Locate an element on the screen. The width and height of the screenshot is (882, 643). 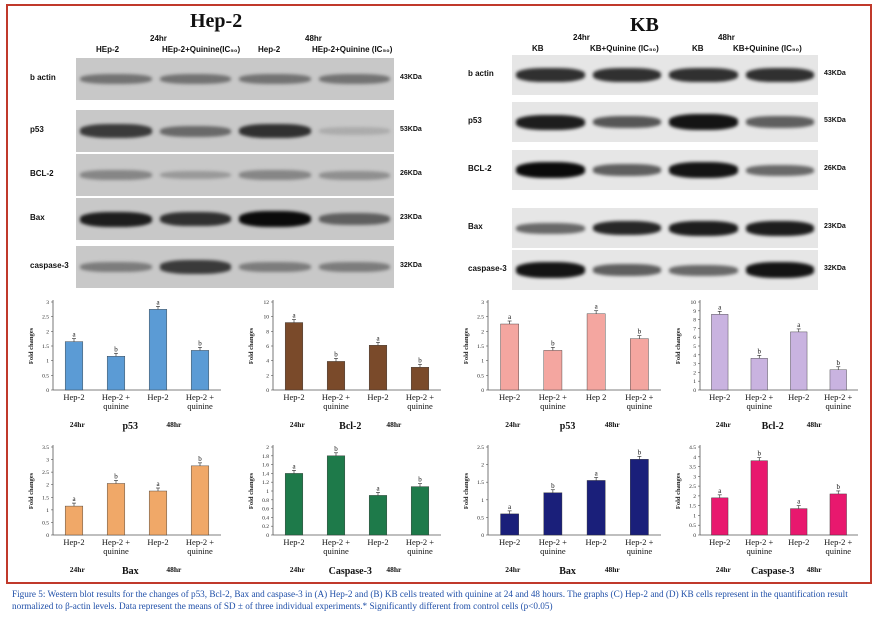
y-tick-label: 8 is located at coordinates (694, 321).